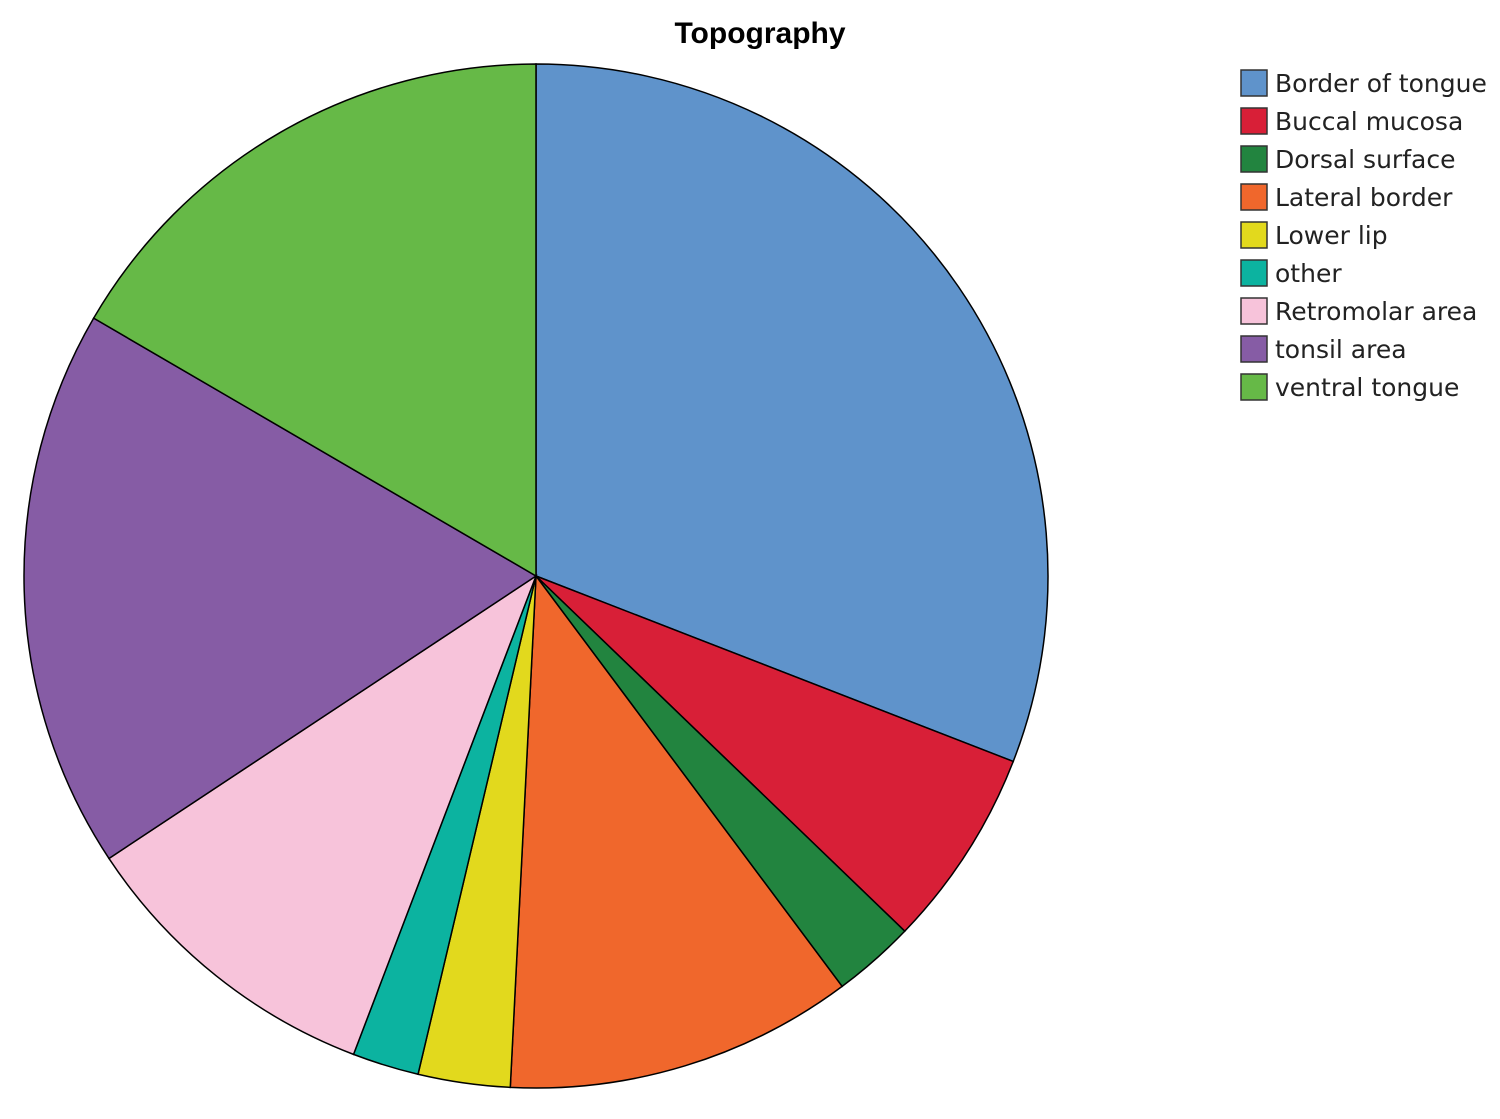 Image resolution: width=1500 pixels, height=1119 pixels. I want to click on legend-label: Lower lip, so click(1331, 235).